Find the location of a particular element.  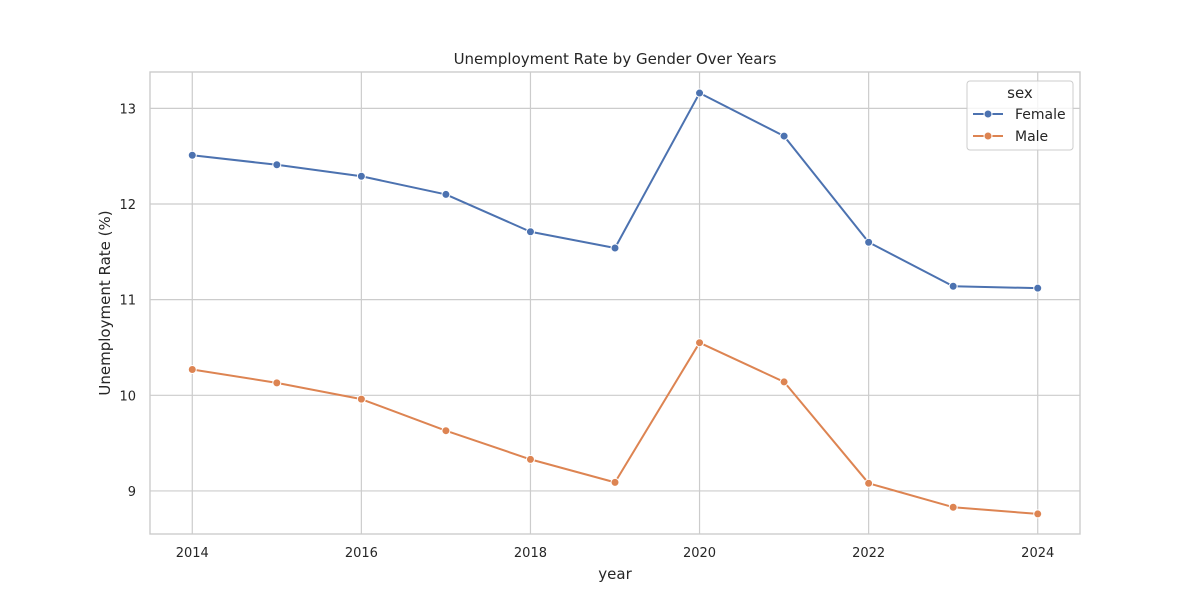

legend-item-male: Male is located at coordinates (1010, 137).